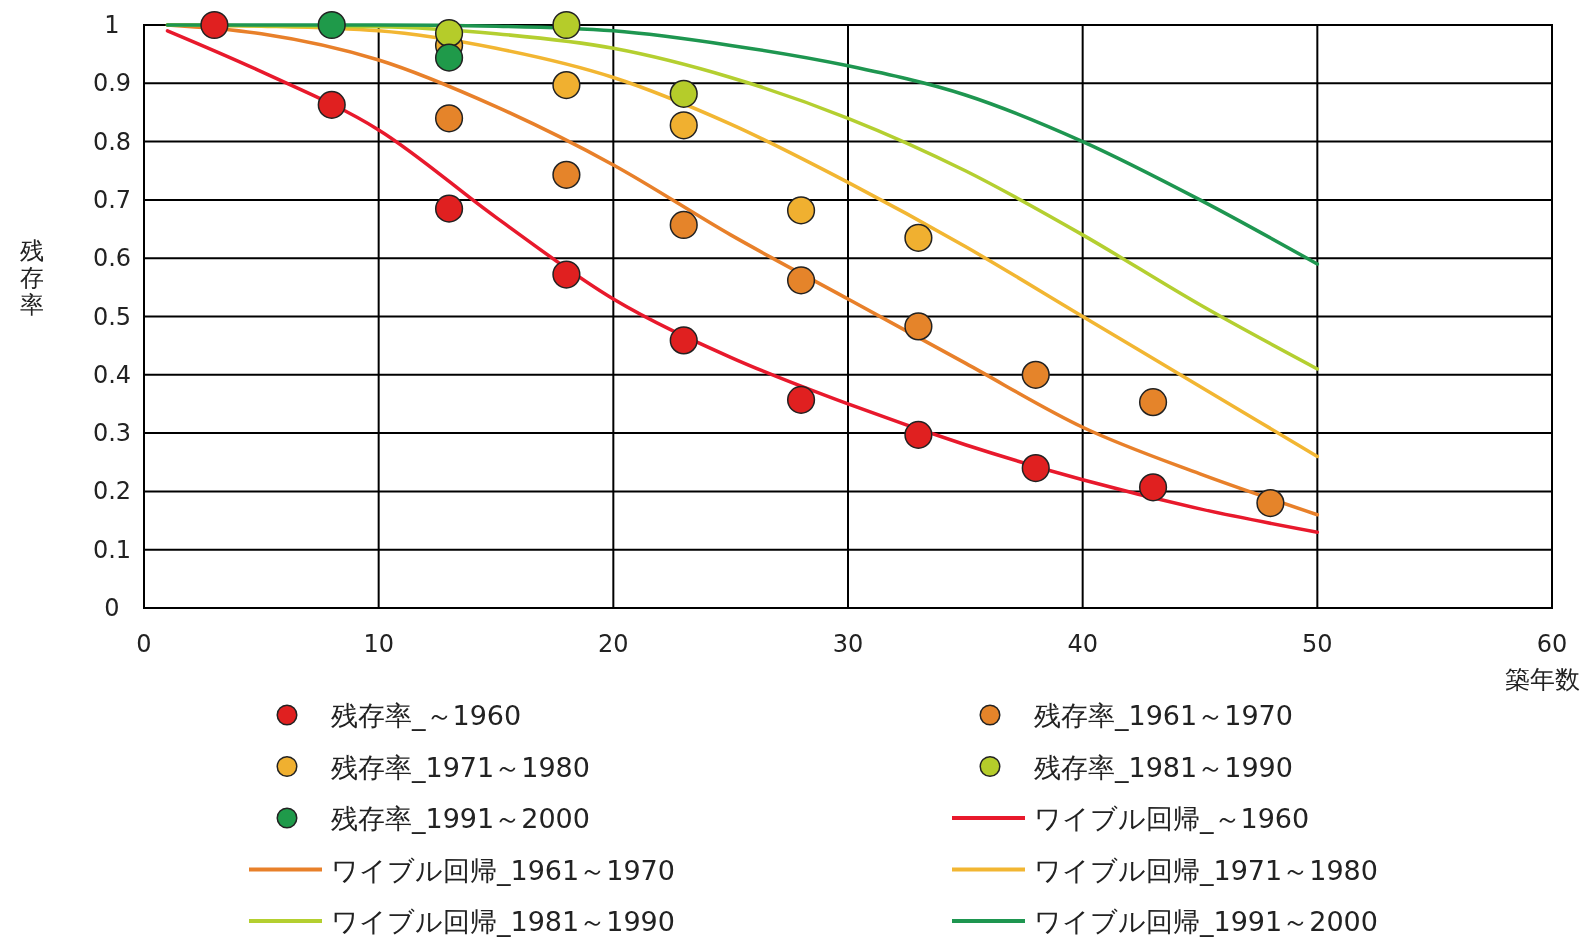 Image resolution: width=1588 pixels, height=937 pixels. What do you see at coordinates (112, 141) in the screenshot?
I see `y-tick-label: 0.8` at bounding box center [112, 141].